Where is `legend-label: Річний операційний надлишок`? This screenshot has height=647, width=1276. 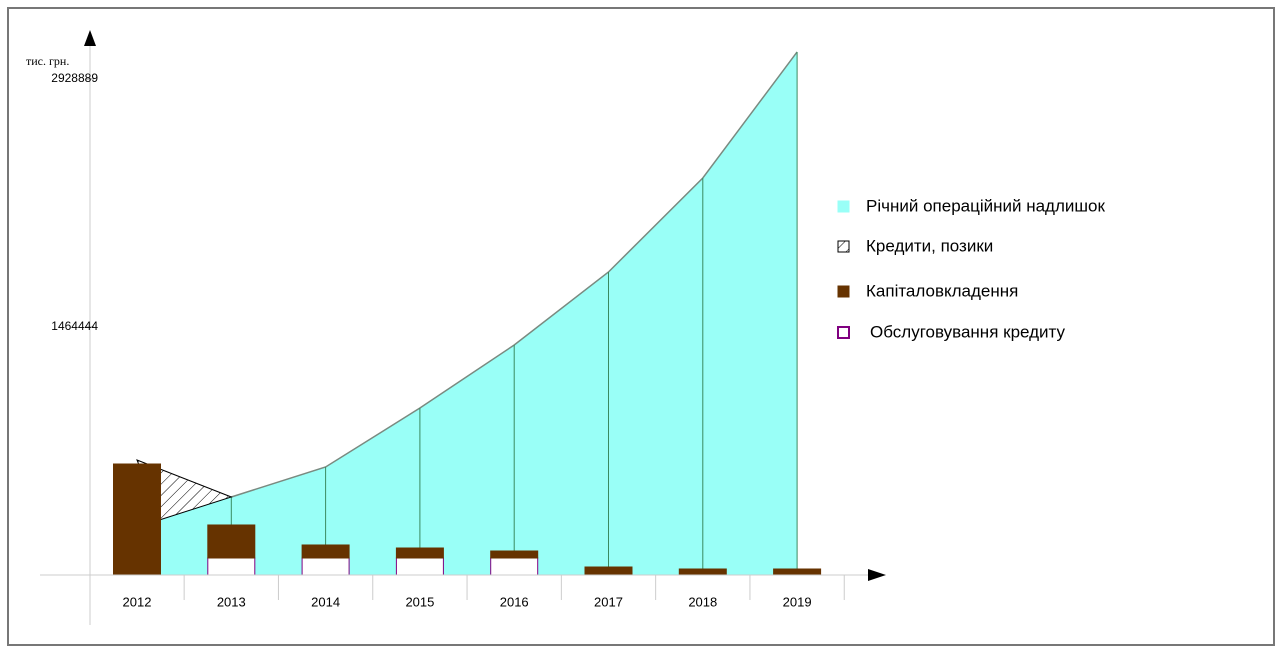 legend-label: Річний операційний надлишок is located at coordinates (985, 205).